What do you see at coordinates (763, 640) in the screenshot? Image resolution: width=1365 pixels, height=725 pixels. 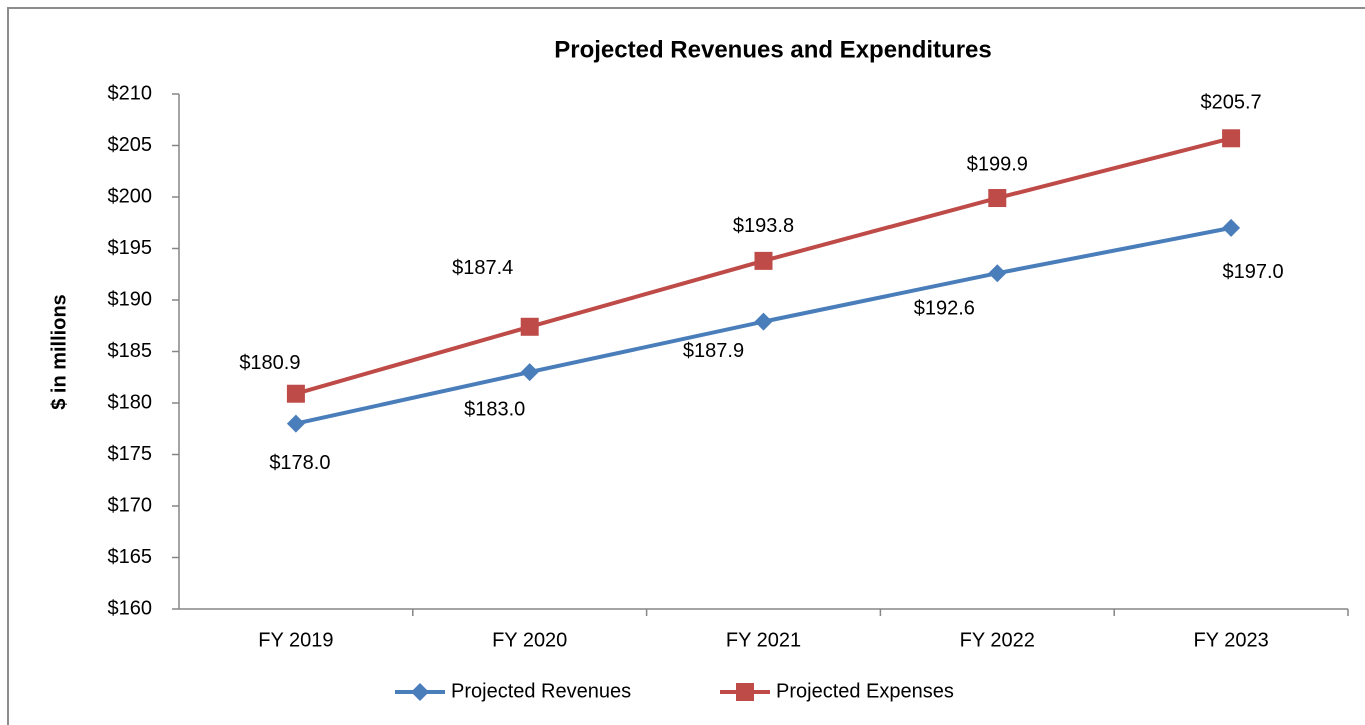 I see `x-tick-label: FY 2021` at bounding box center [763, 640].